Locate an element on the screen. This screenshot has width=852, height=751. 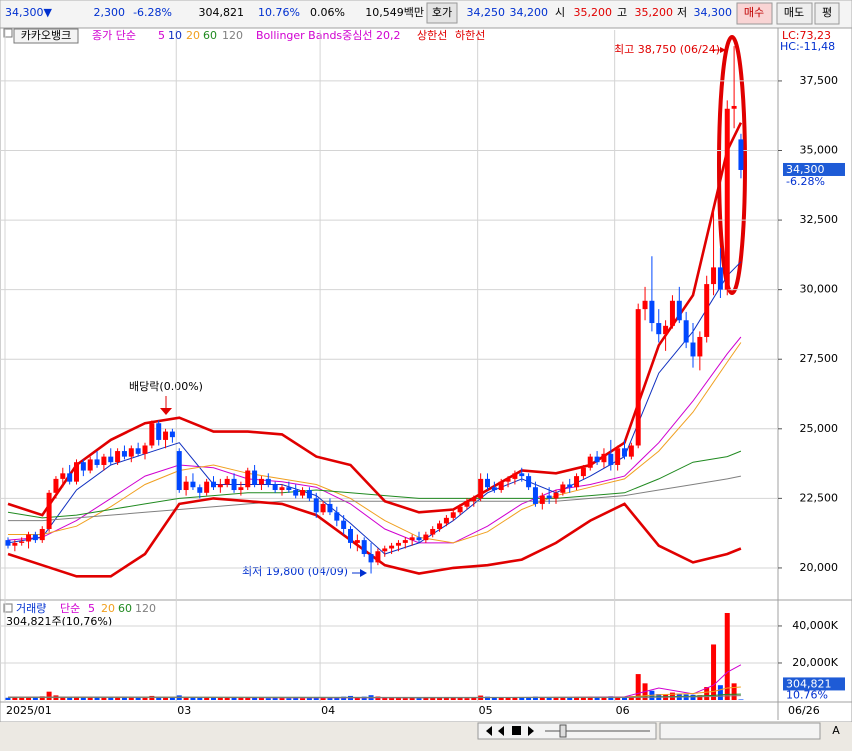
dividend-annotation: 배당락(0.00%) is located at coordinates (166, 386).